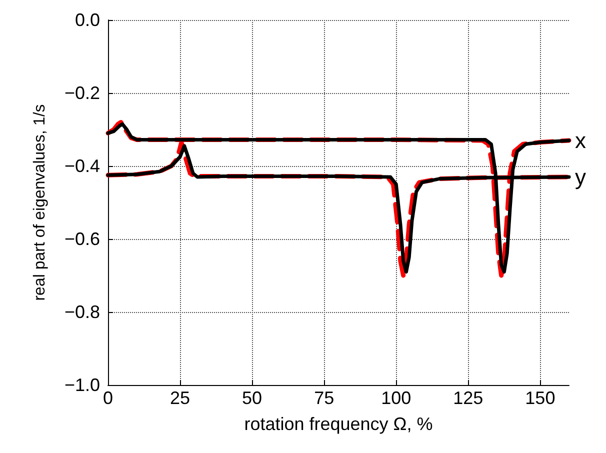  Describe the element at coordinates (87, 20) in the screenshot. I see `y-tick-label: 0.0` at that location.